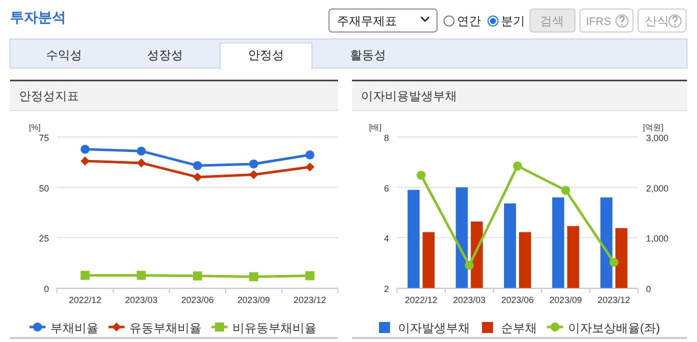 The image size is (697, 342). What do you see at coordinates (657, 138) in the screenshot?
I see `y2-tick-label: 3,000` at bounding box center [657, 138].